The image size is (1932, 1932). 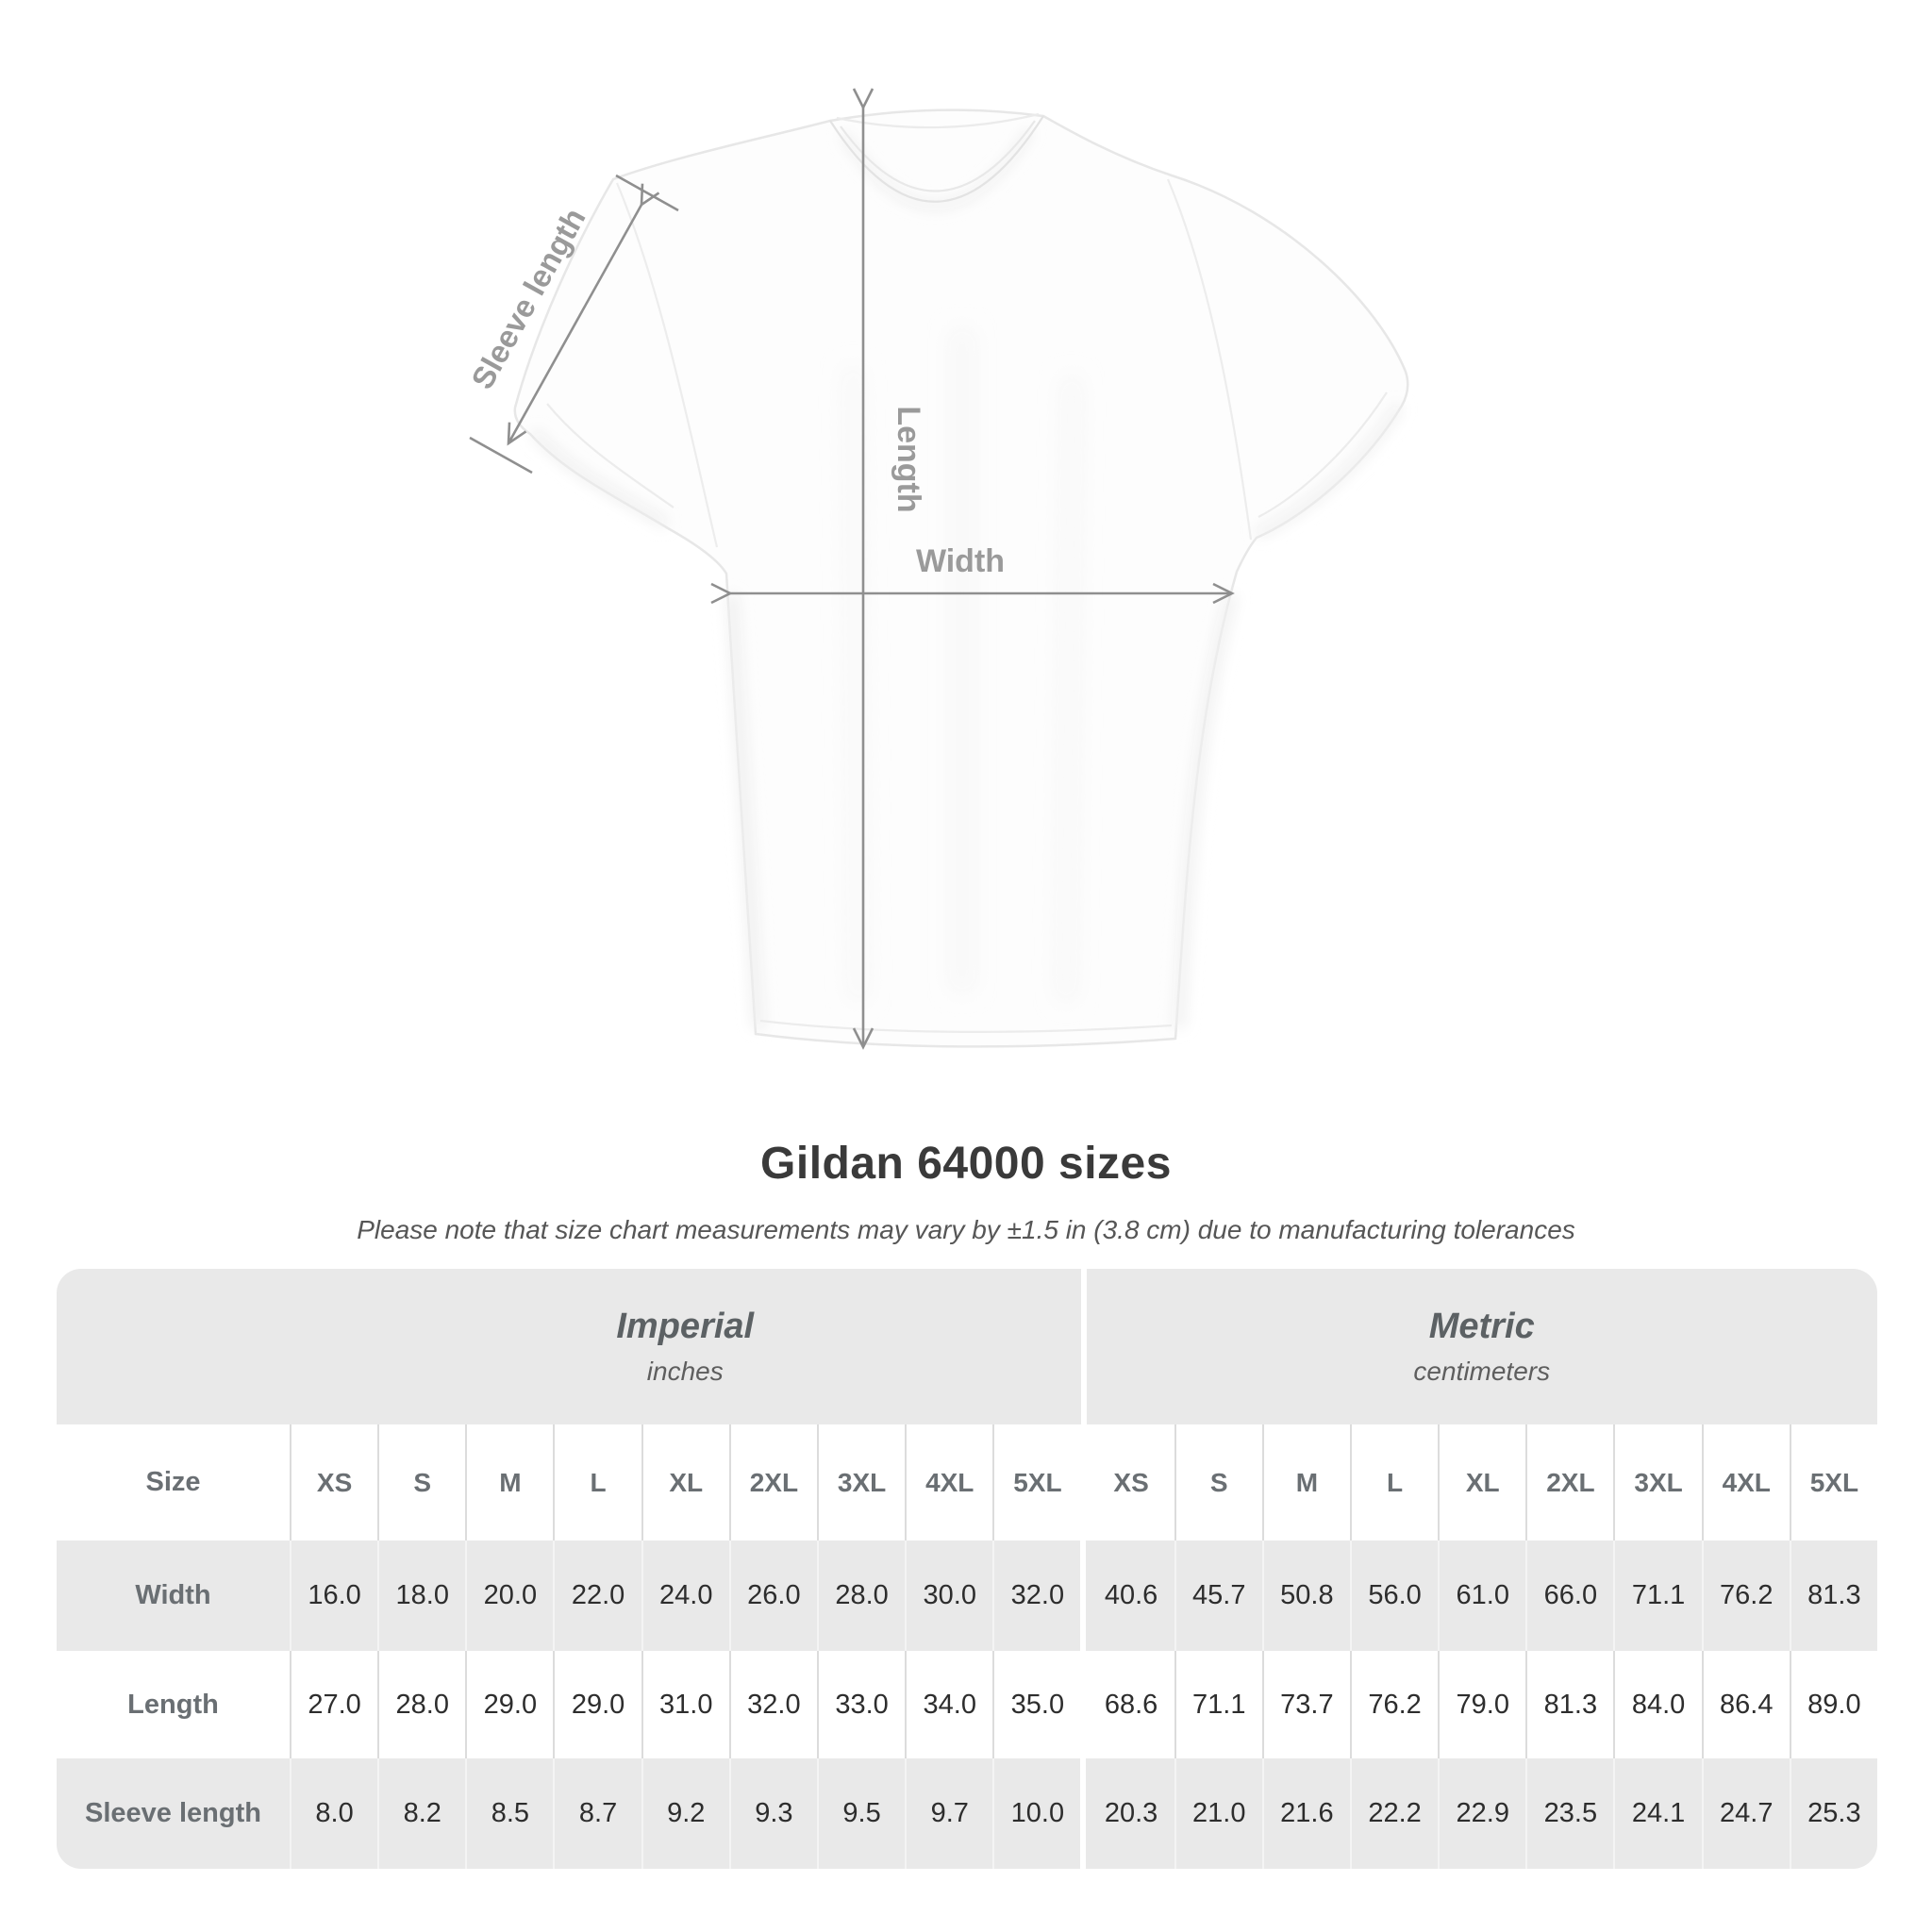 What do you see at coordinates (1569, 1483) in the screenshot?
I see `size-header-metric-2xl: 2XL` at bounding box center [1569, 1483].